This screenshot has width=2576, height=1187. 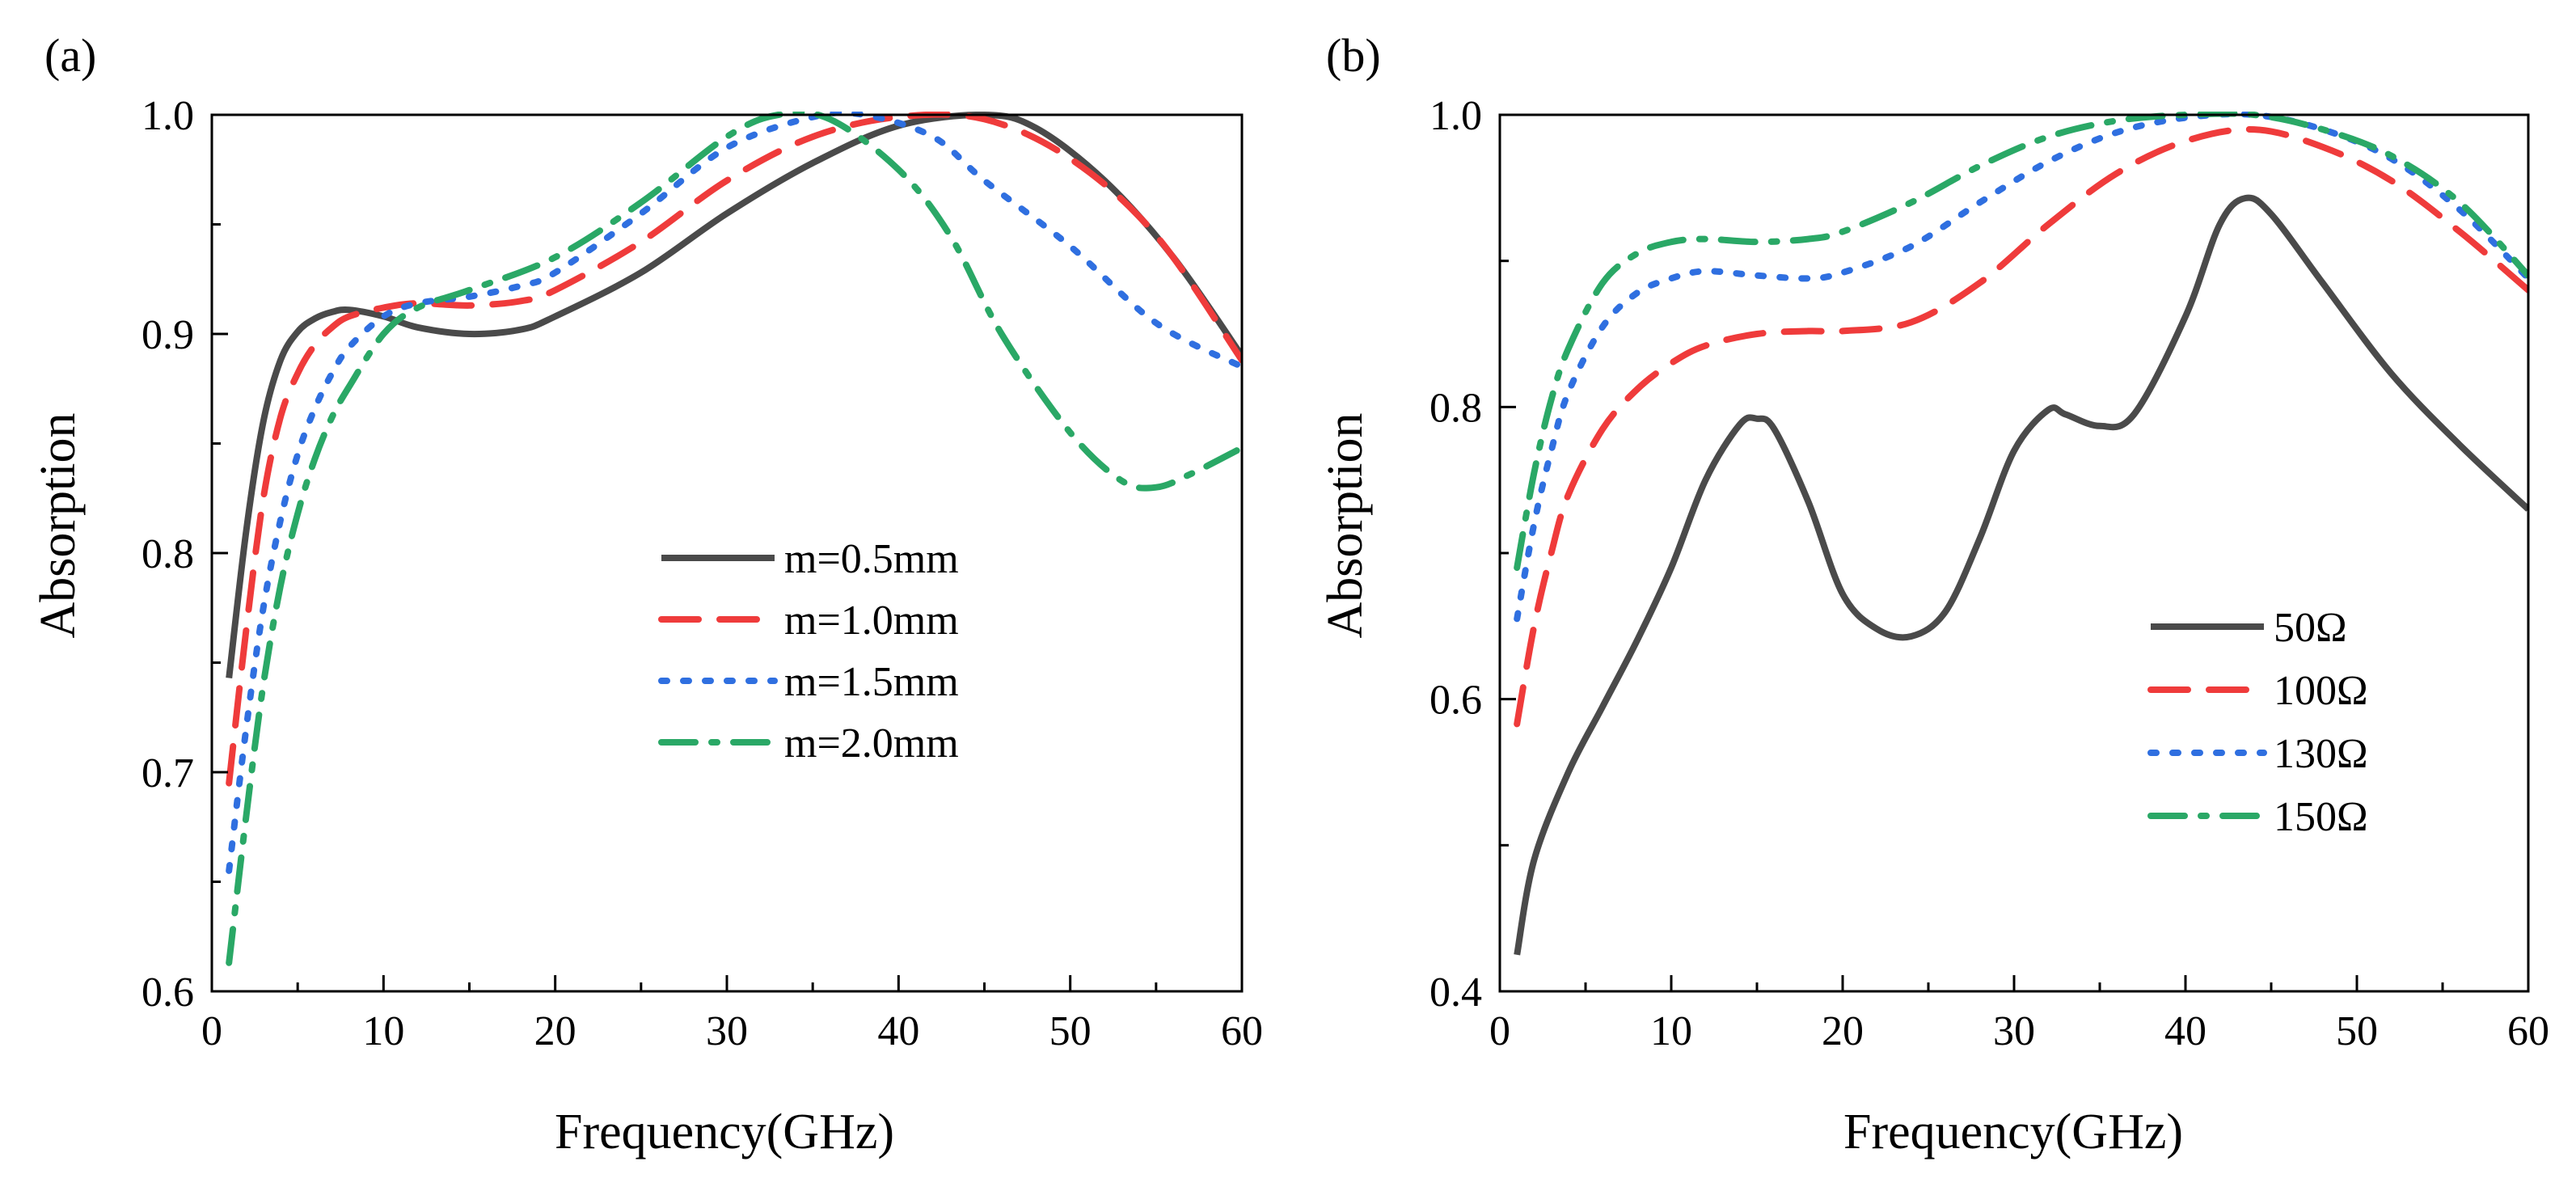 What do you see at coordinates (872, 743) in the screenshot?
I see `legend-label-a-4: m=2.0mm` at bounding box center [872, 743].